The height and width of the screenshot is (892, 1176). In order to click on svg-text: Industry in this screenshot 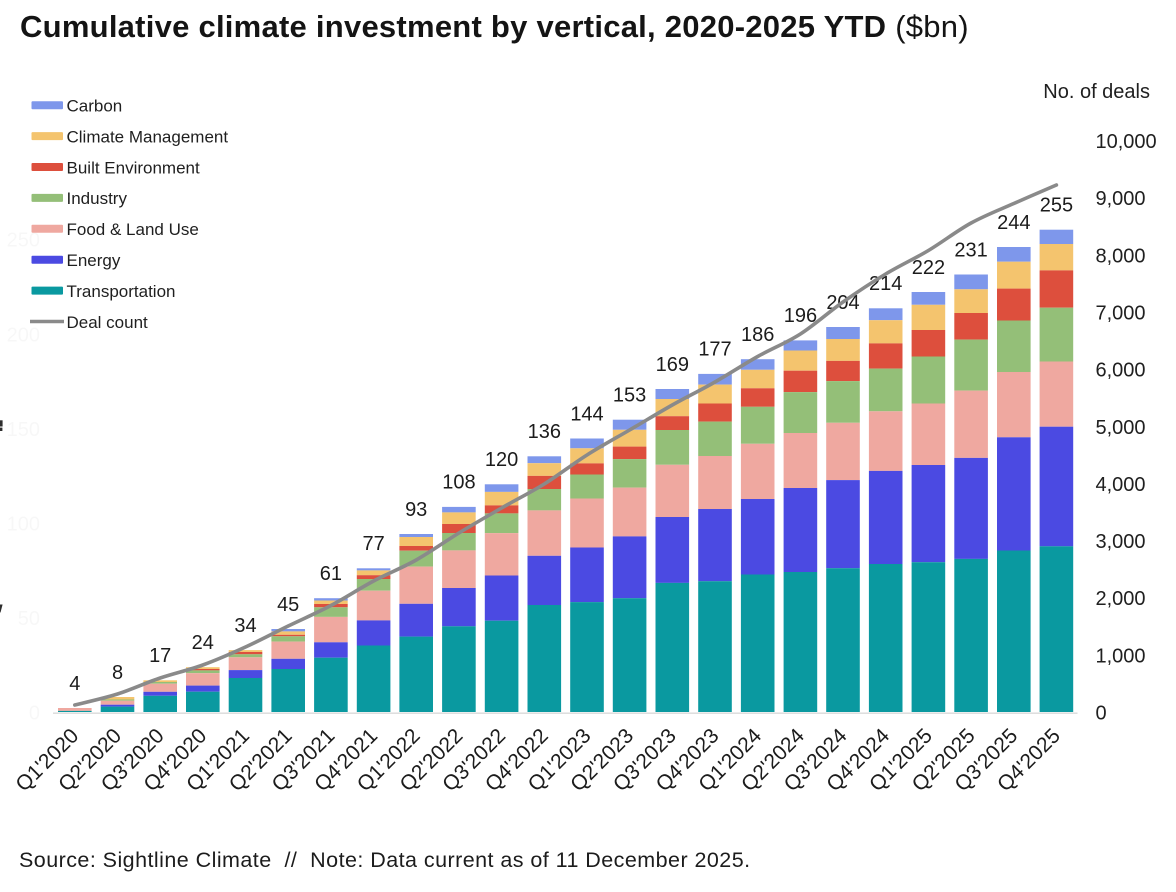, I will do `click(97, 198)`.